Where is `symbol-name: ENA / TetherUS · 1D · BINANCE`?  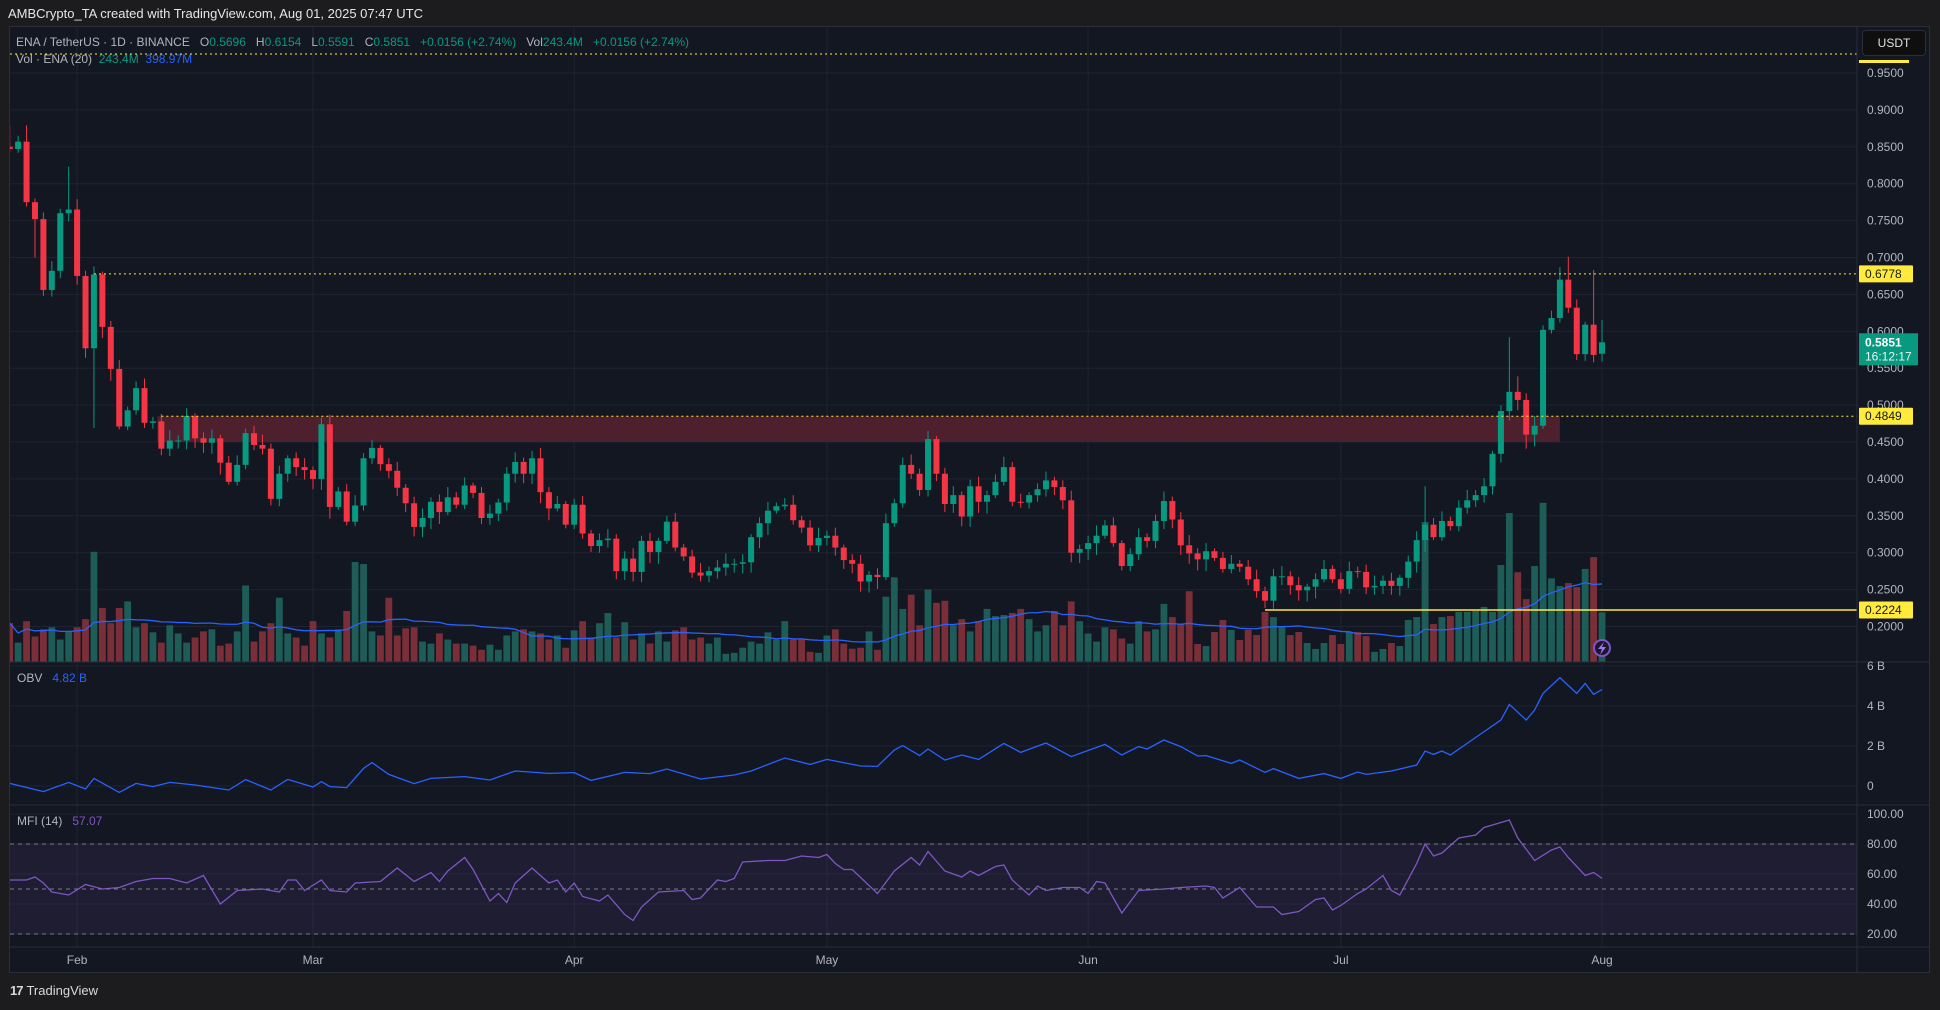 symbol-name: ENA / TetherUS · 1D · BINANCE is located at coordinates (103, 42).